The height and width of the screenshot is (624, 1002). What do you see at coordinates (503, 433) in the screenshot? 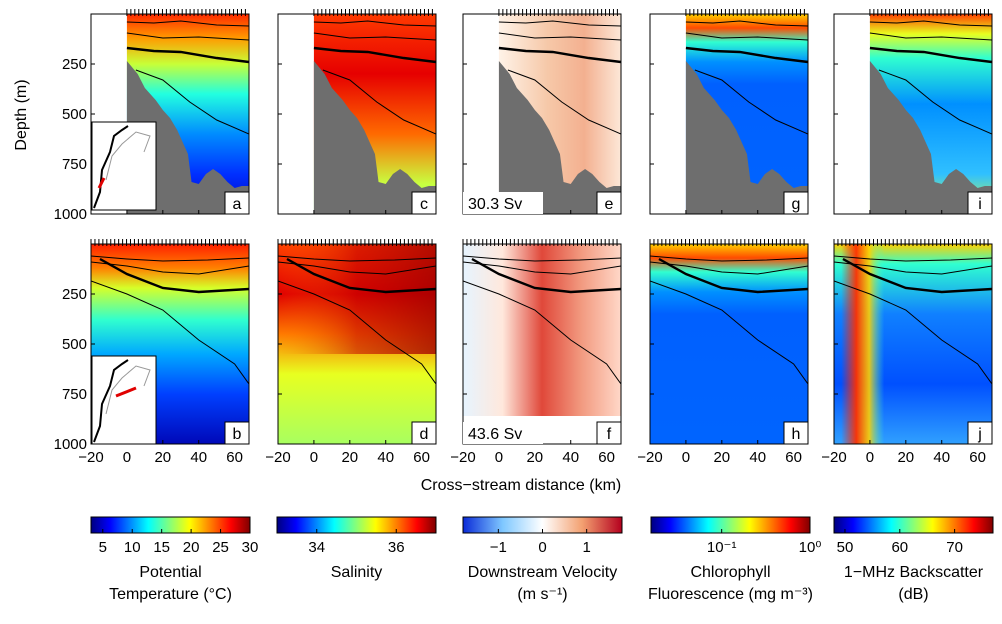
I see `transport-box: 43.6 Sv` at bounding box center [503, 433].